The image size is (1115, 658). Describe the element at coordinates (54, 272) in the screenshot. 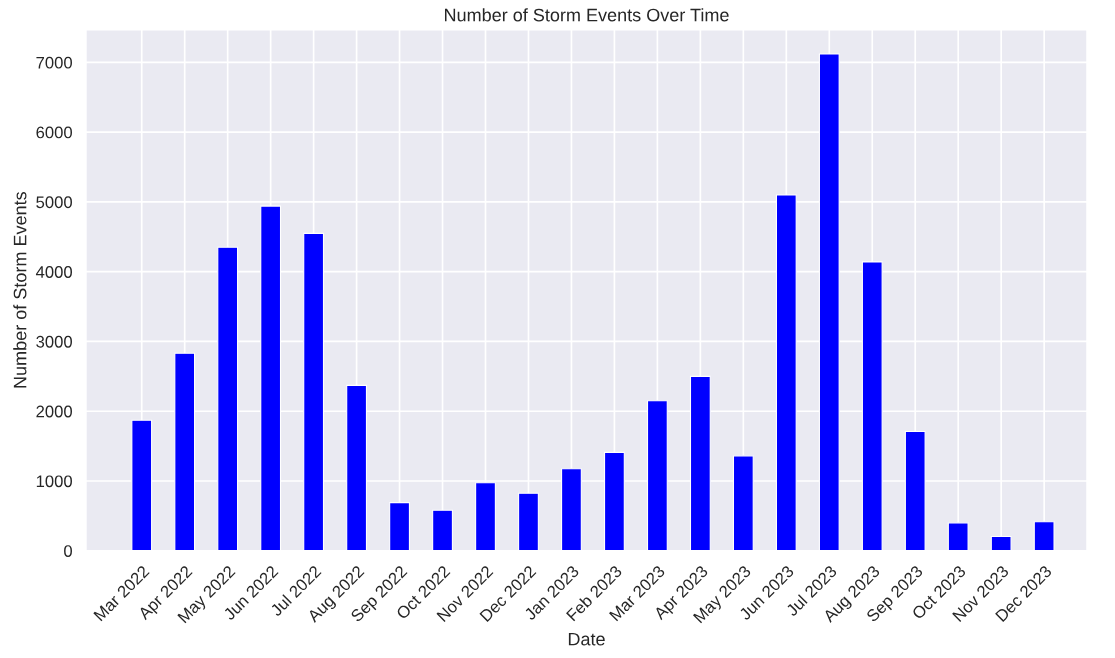

I see `y-tick-label: 4000` at that location.